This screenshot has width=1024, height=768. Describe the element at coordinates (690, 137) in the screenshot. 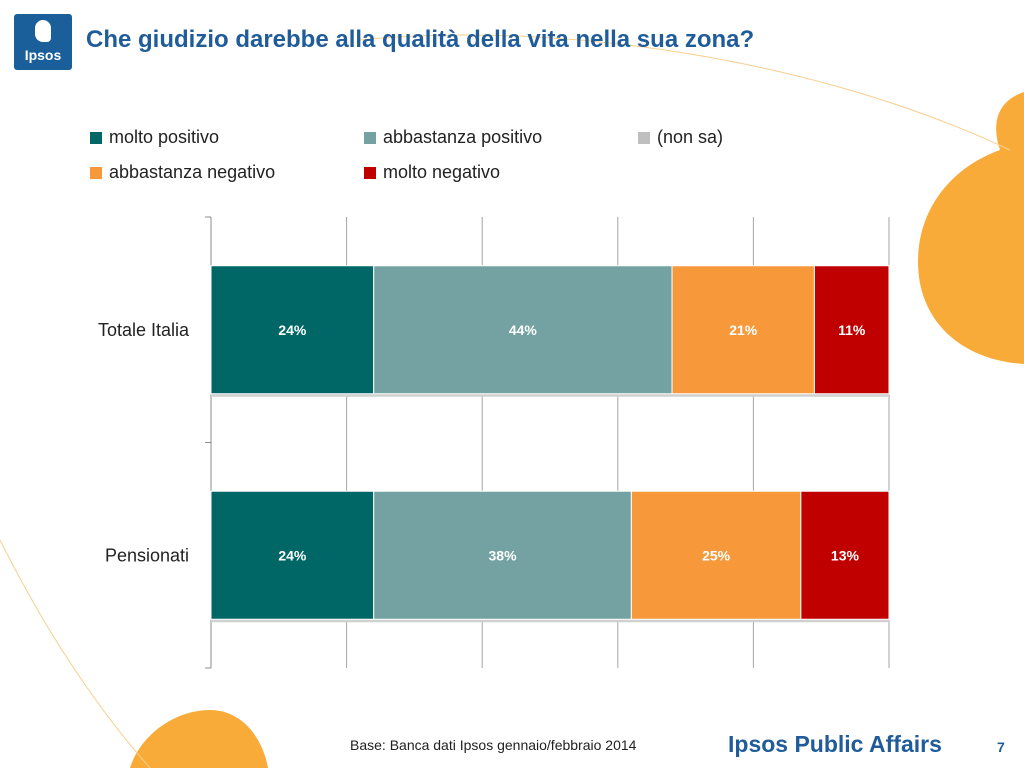

I see `legend-label: (non sa)` at that location.